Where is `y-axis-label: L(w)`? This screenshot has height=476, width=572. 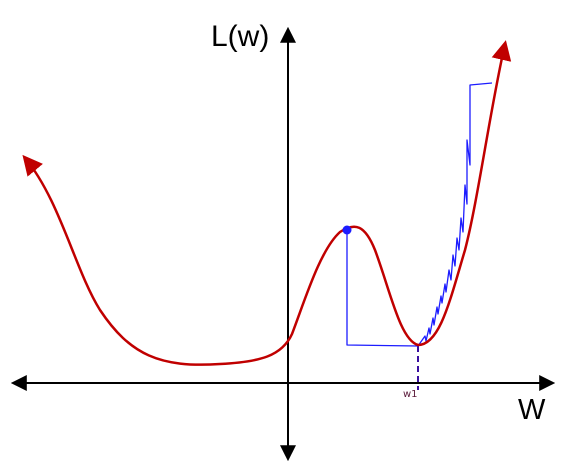 y-axis-label: L(w) is located at coordinates (240, 36).